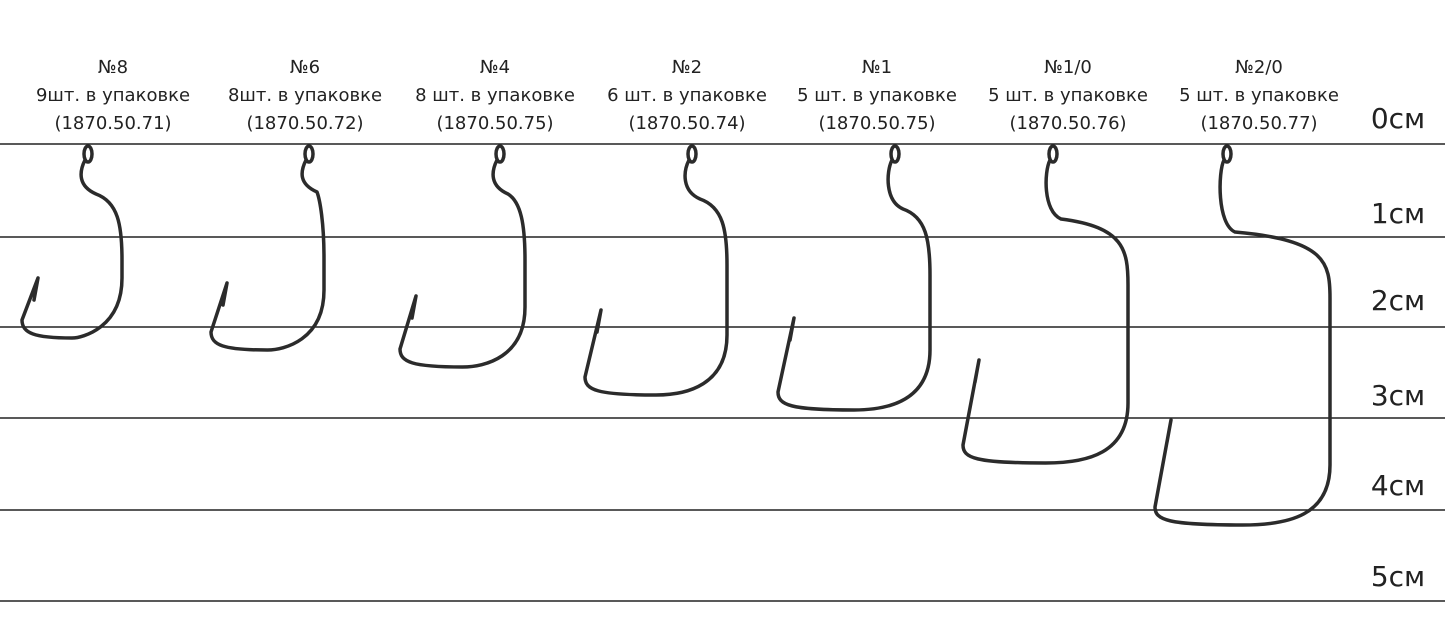 The width and height of the screenshot is (1445, 631). Describe the element at coordinates (1067, 123) in the screenshot. I see `hook-code: (1870.50.76)` at that location.